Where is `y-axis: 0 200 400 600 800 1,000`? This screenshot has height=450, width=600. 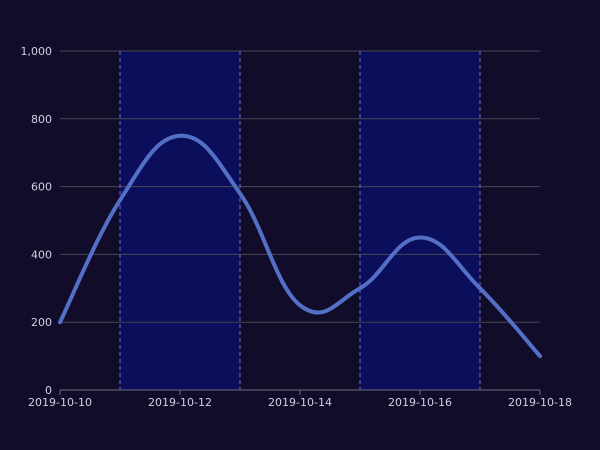
y-axis: 0 200 400 600 800 1,000 is located at coordinates (37, 221).